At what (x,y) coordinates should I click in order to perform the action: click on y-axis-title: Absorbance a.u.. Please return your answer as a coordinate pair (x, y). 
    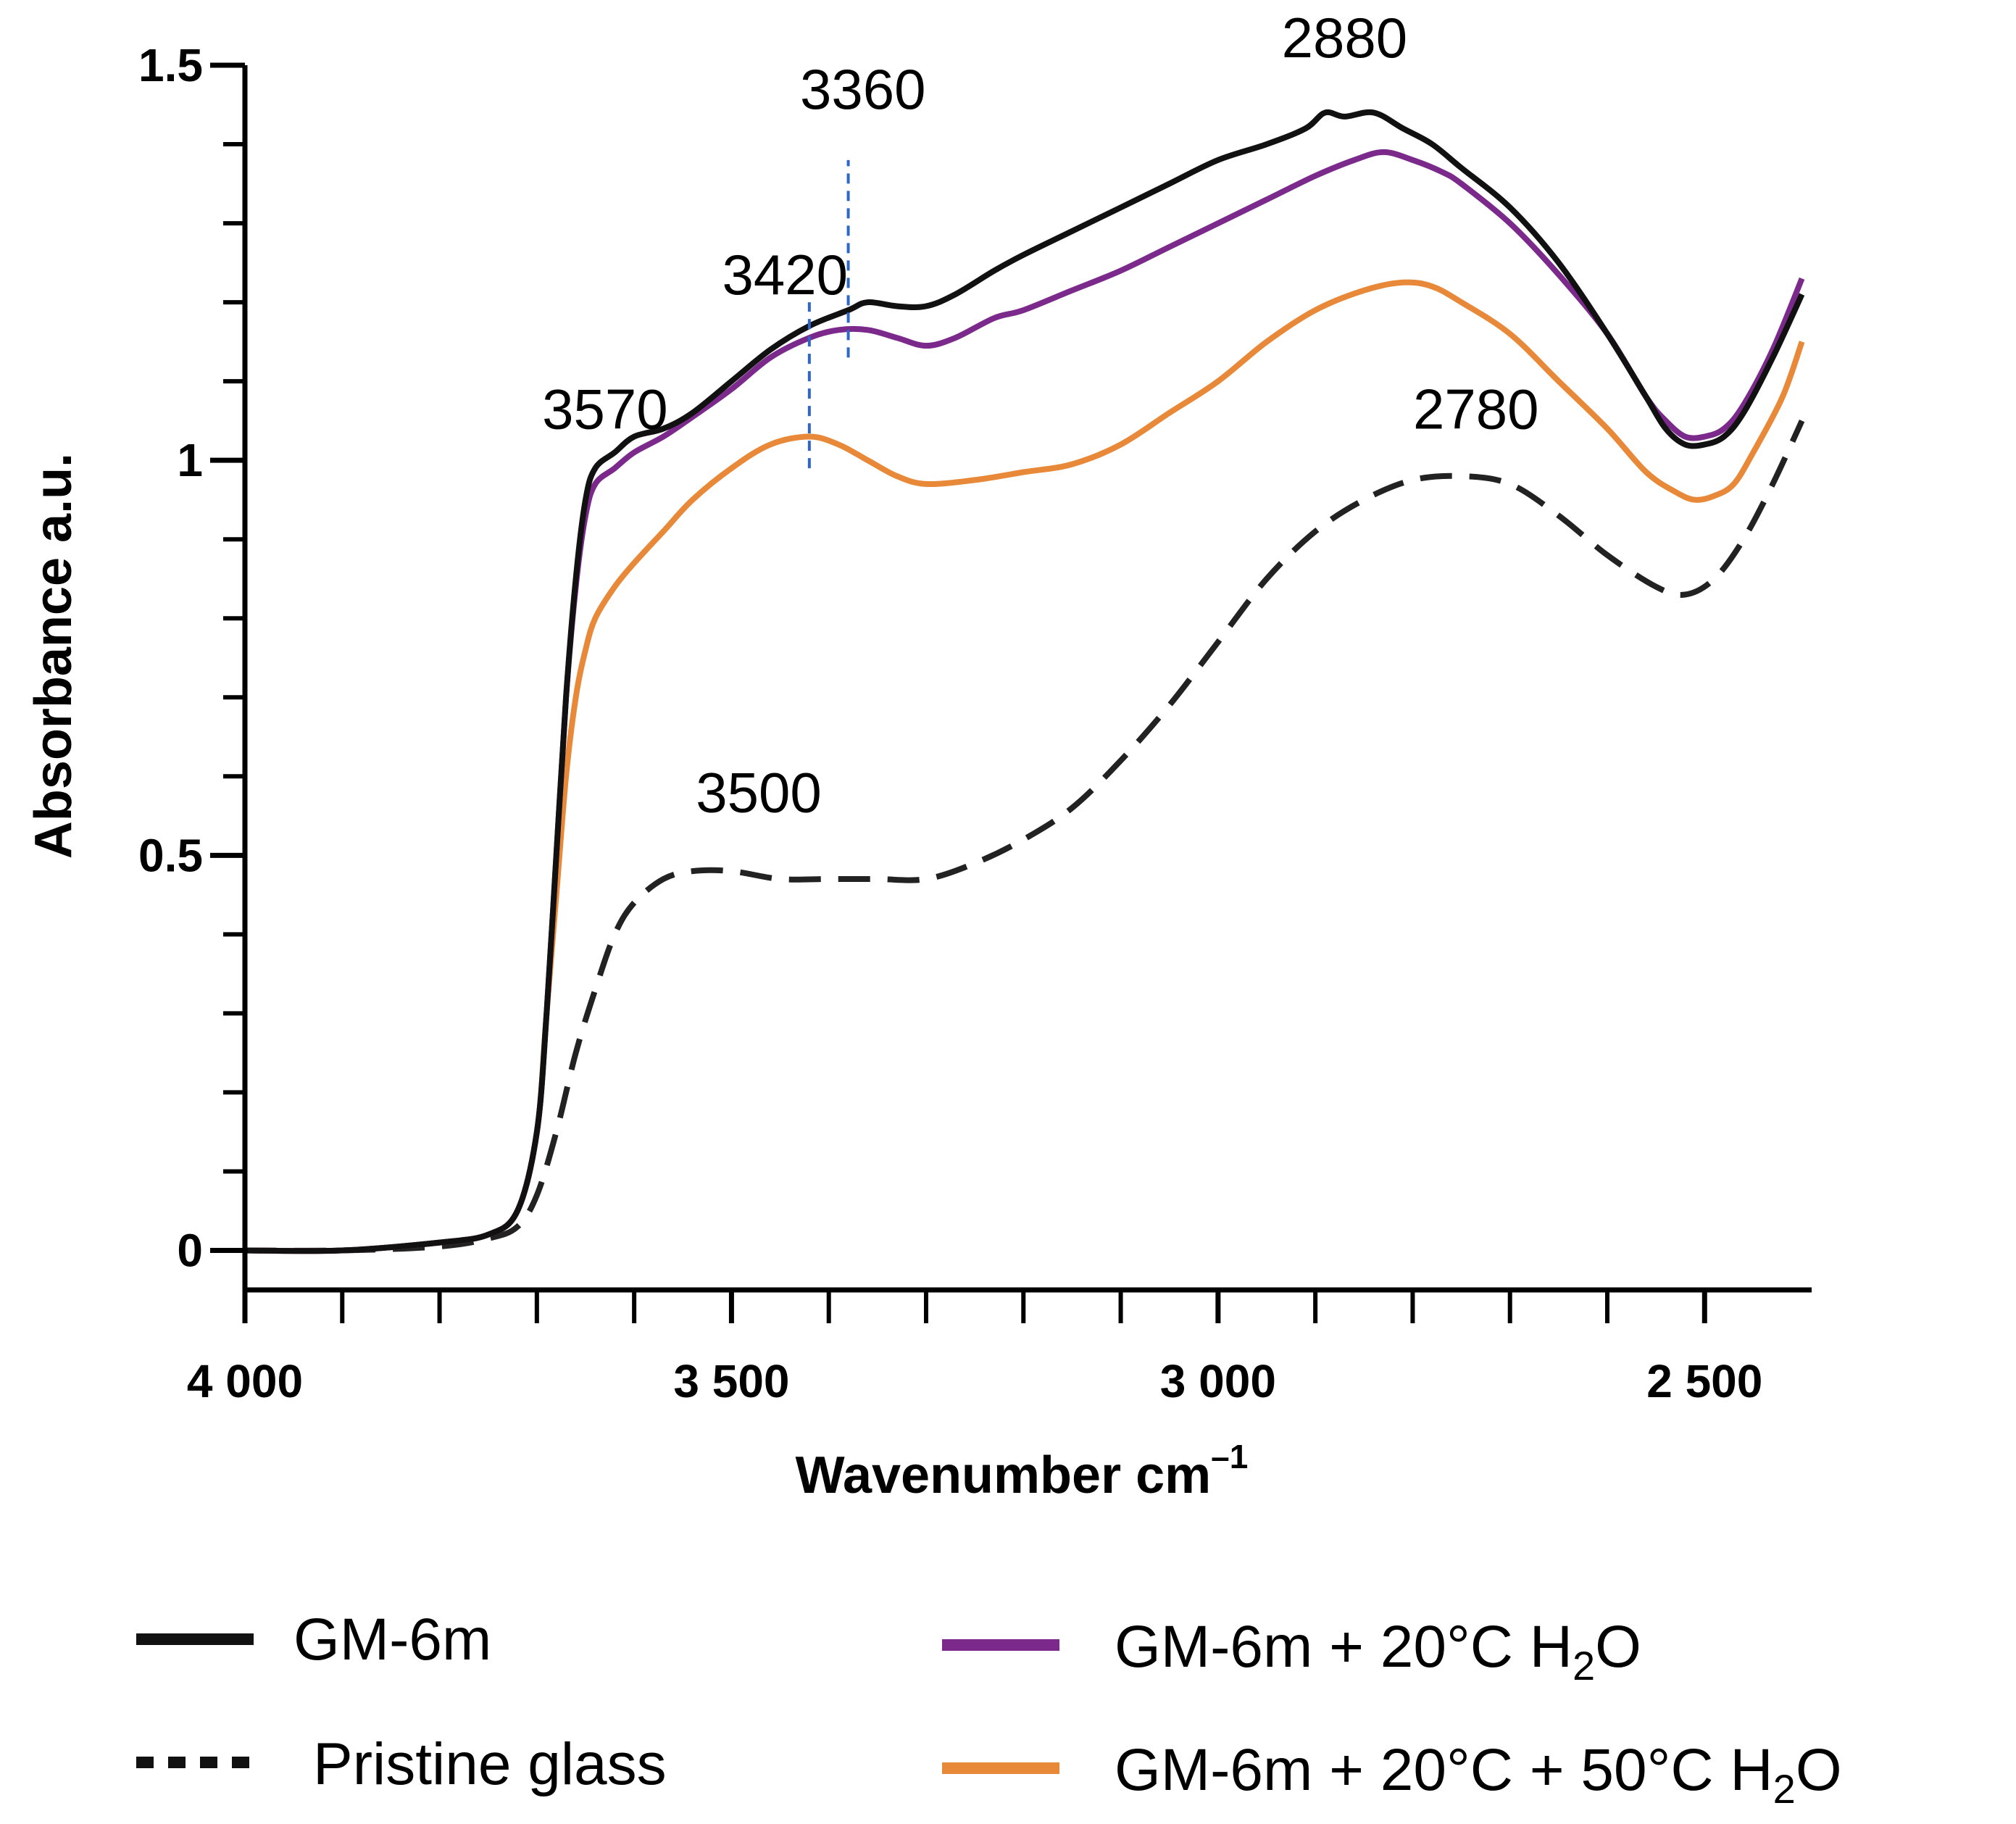
    Looking at the image, I should click on (54, 656).